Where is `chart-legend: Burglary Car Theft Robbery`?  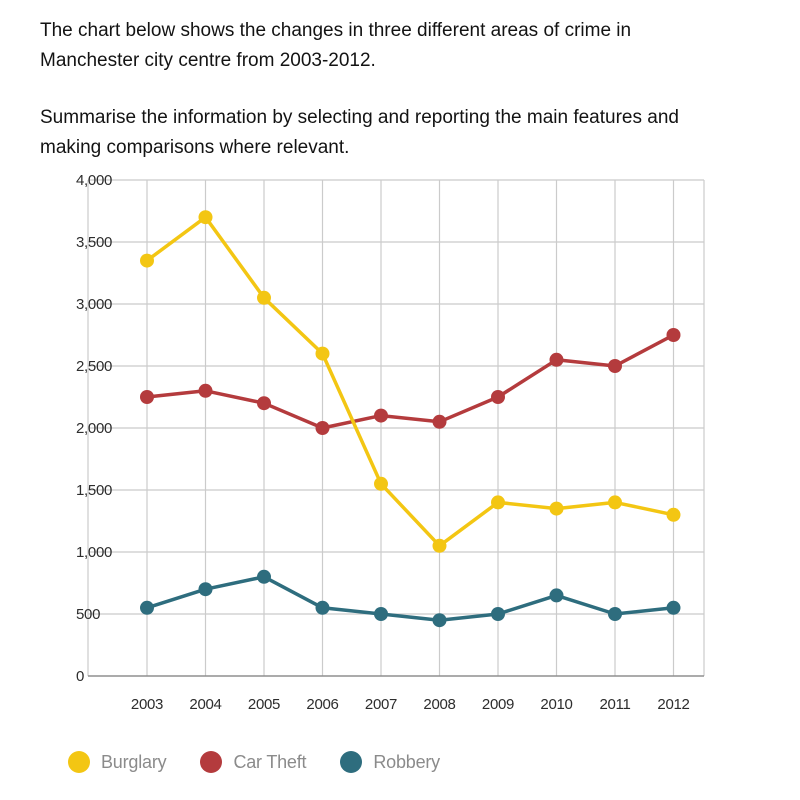 chart-legend: Burglary Car Theft Robbery is located at coordinates (400, 762).